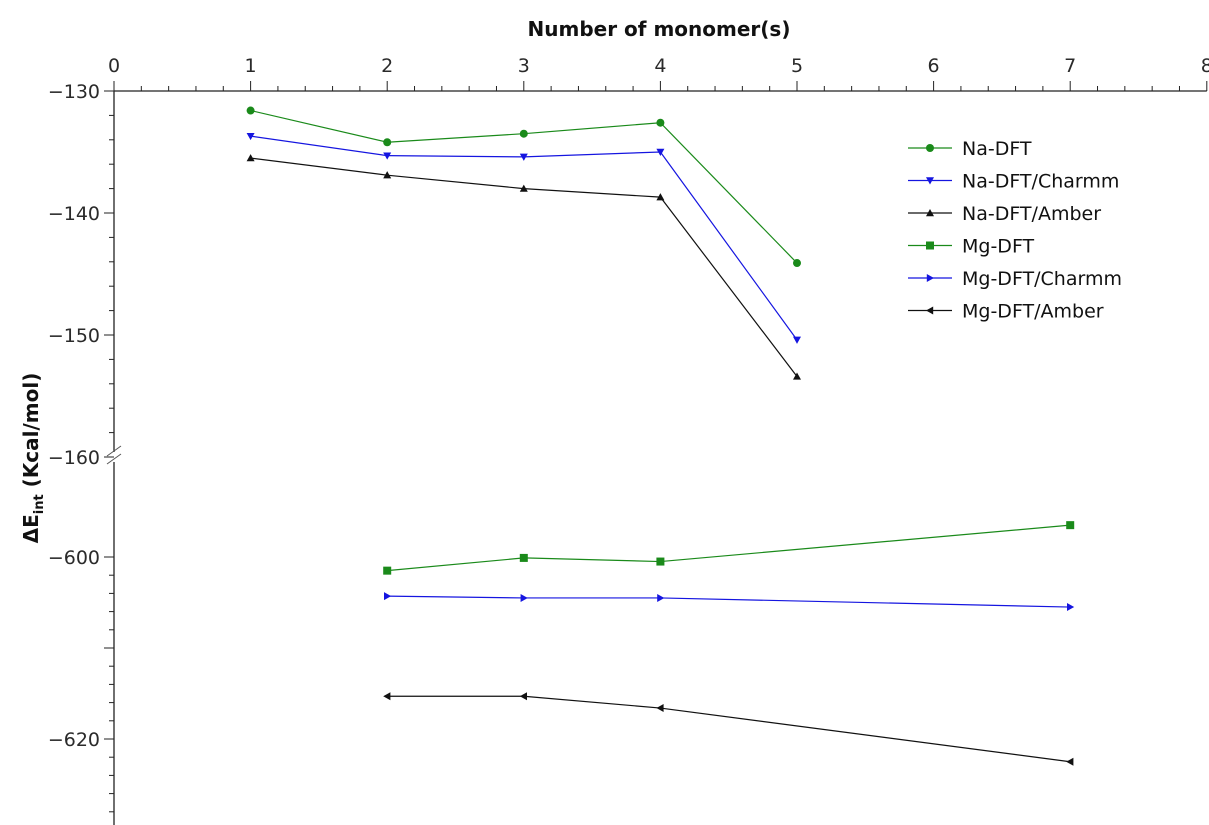 The height and width of the screenshot is (825, 1209). I want to click on legend-entry: Mg-DFT/Amber, so click(1006, 312).